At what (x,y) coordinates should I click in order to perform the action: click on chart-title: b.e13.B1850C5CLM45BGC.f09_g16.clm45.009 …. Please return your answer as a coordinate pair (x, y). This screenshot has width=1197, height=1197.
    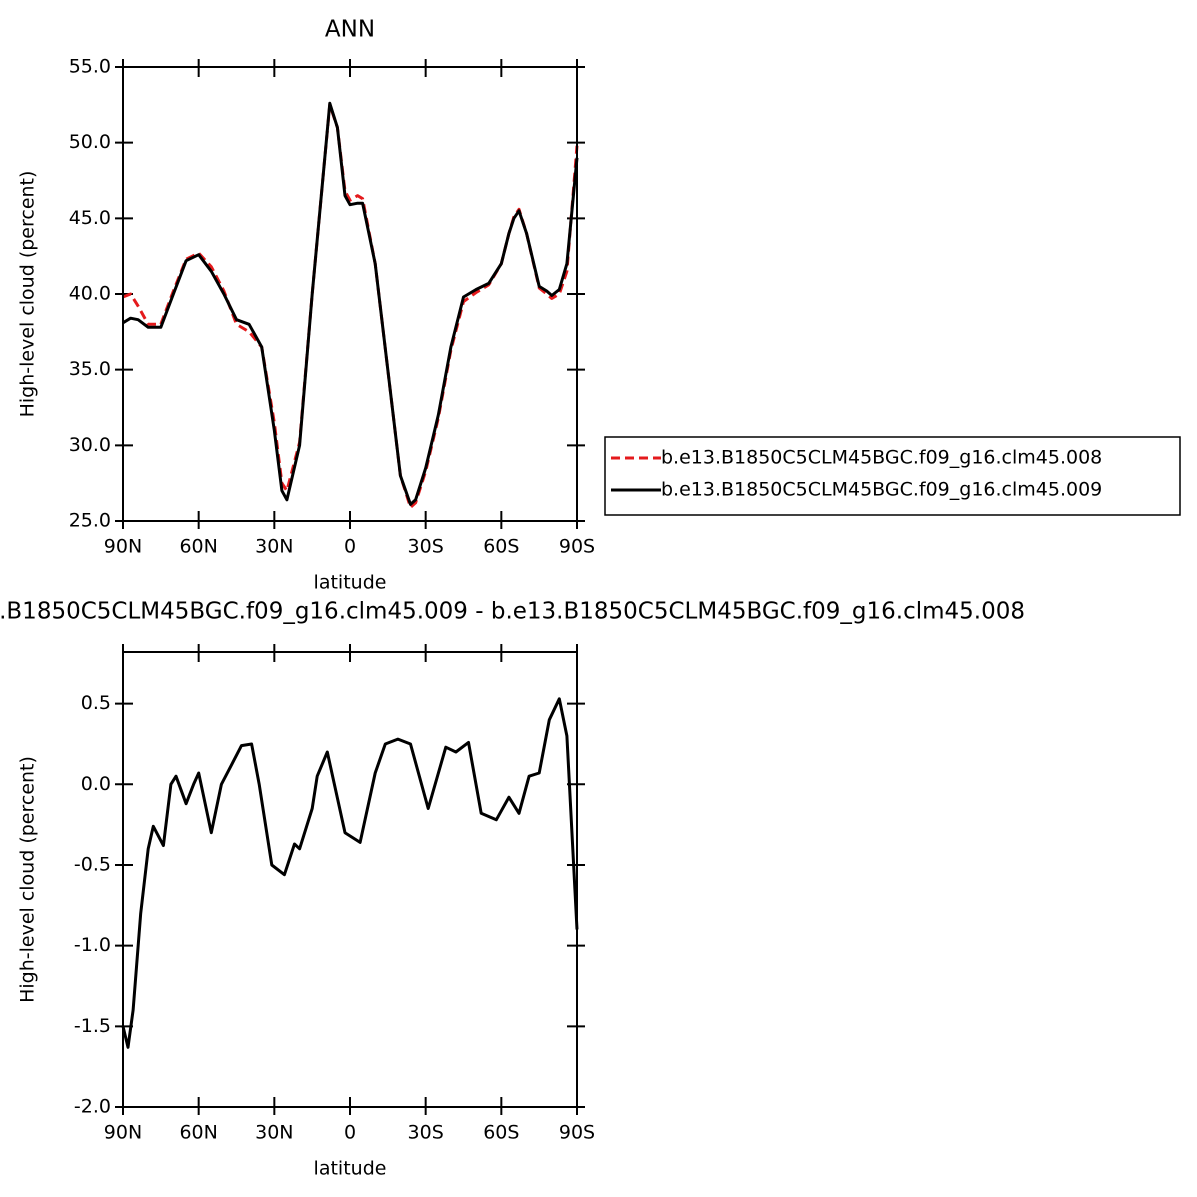
    Looking at the image, I should click on (512, 612).